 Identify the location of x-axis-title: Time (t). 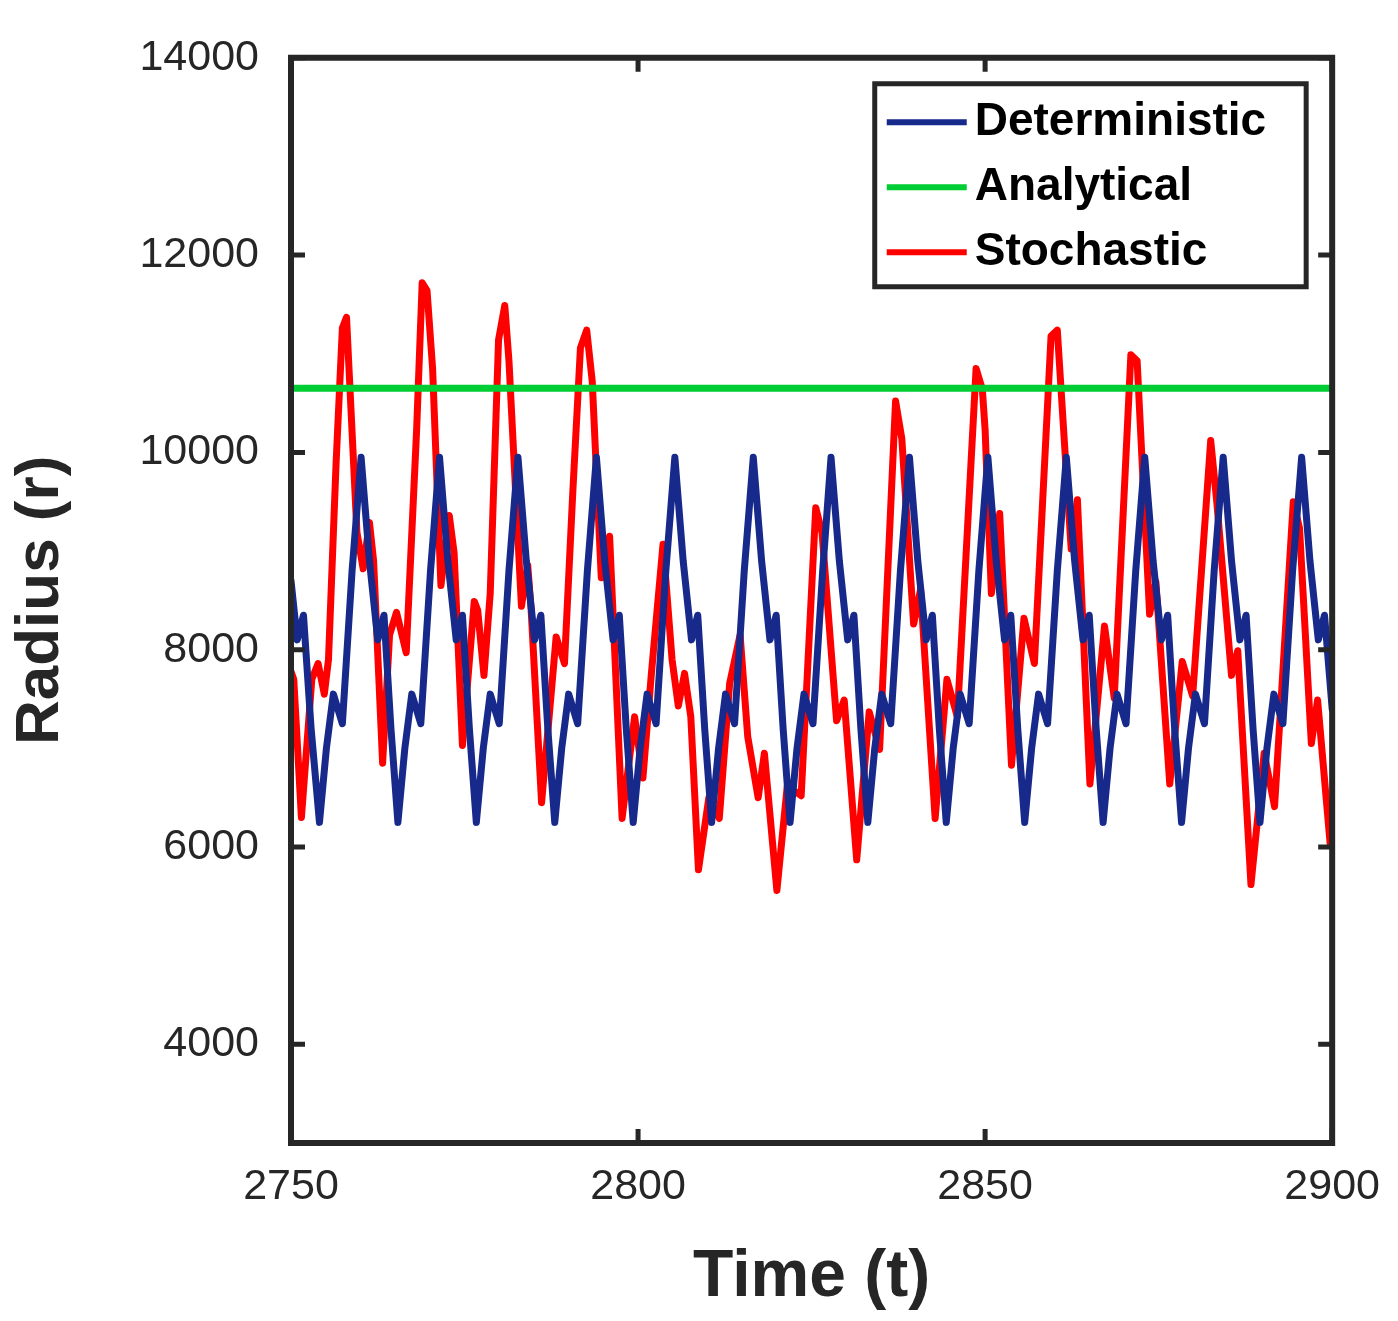
(812, 1272).